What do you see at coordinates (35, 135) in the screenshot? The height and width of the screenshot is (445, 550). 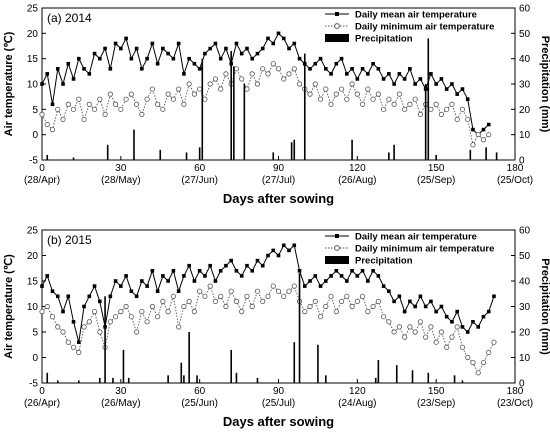 I see `y-tick-label: 0` at bounding box center [35, 135].